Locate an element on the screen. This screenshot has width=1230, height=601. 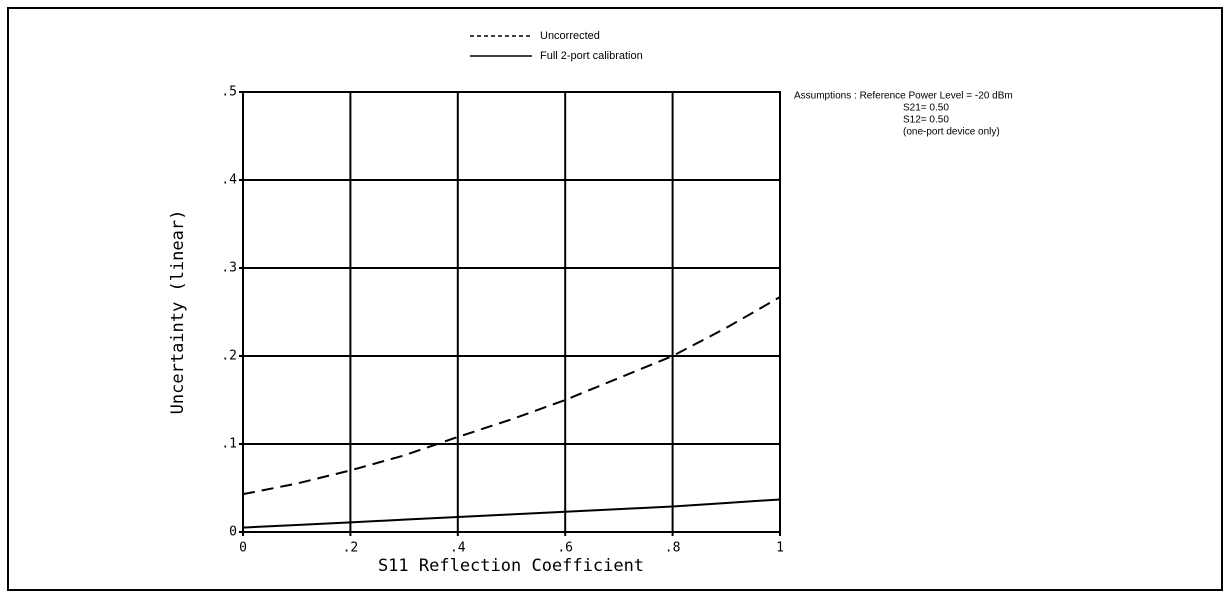
x-tick-label: .6 is located at coordinates (565, 548).